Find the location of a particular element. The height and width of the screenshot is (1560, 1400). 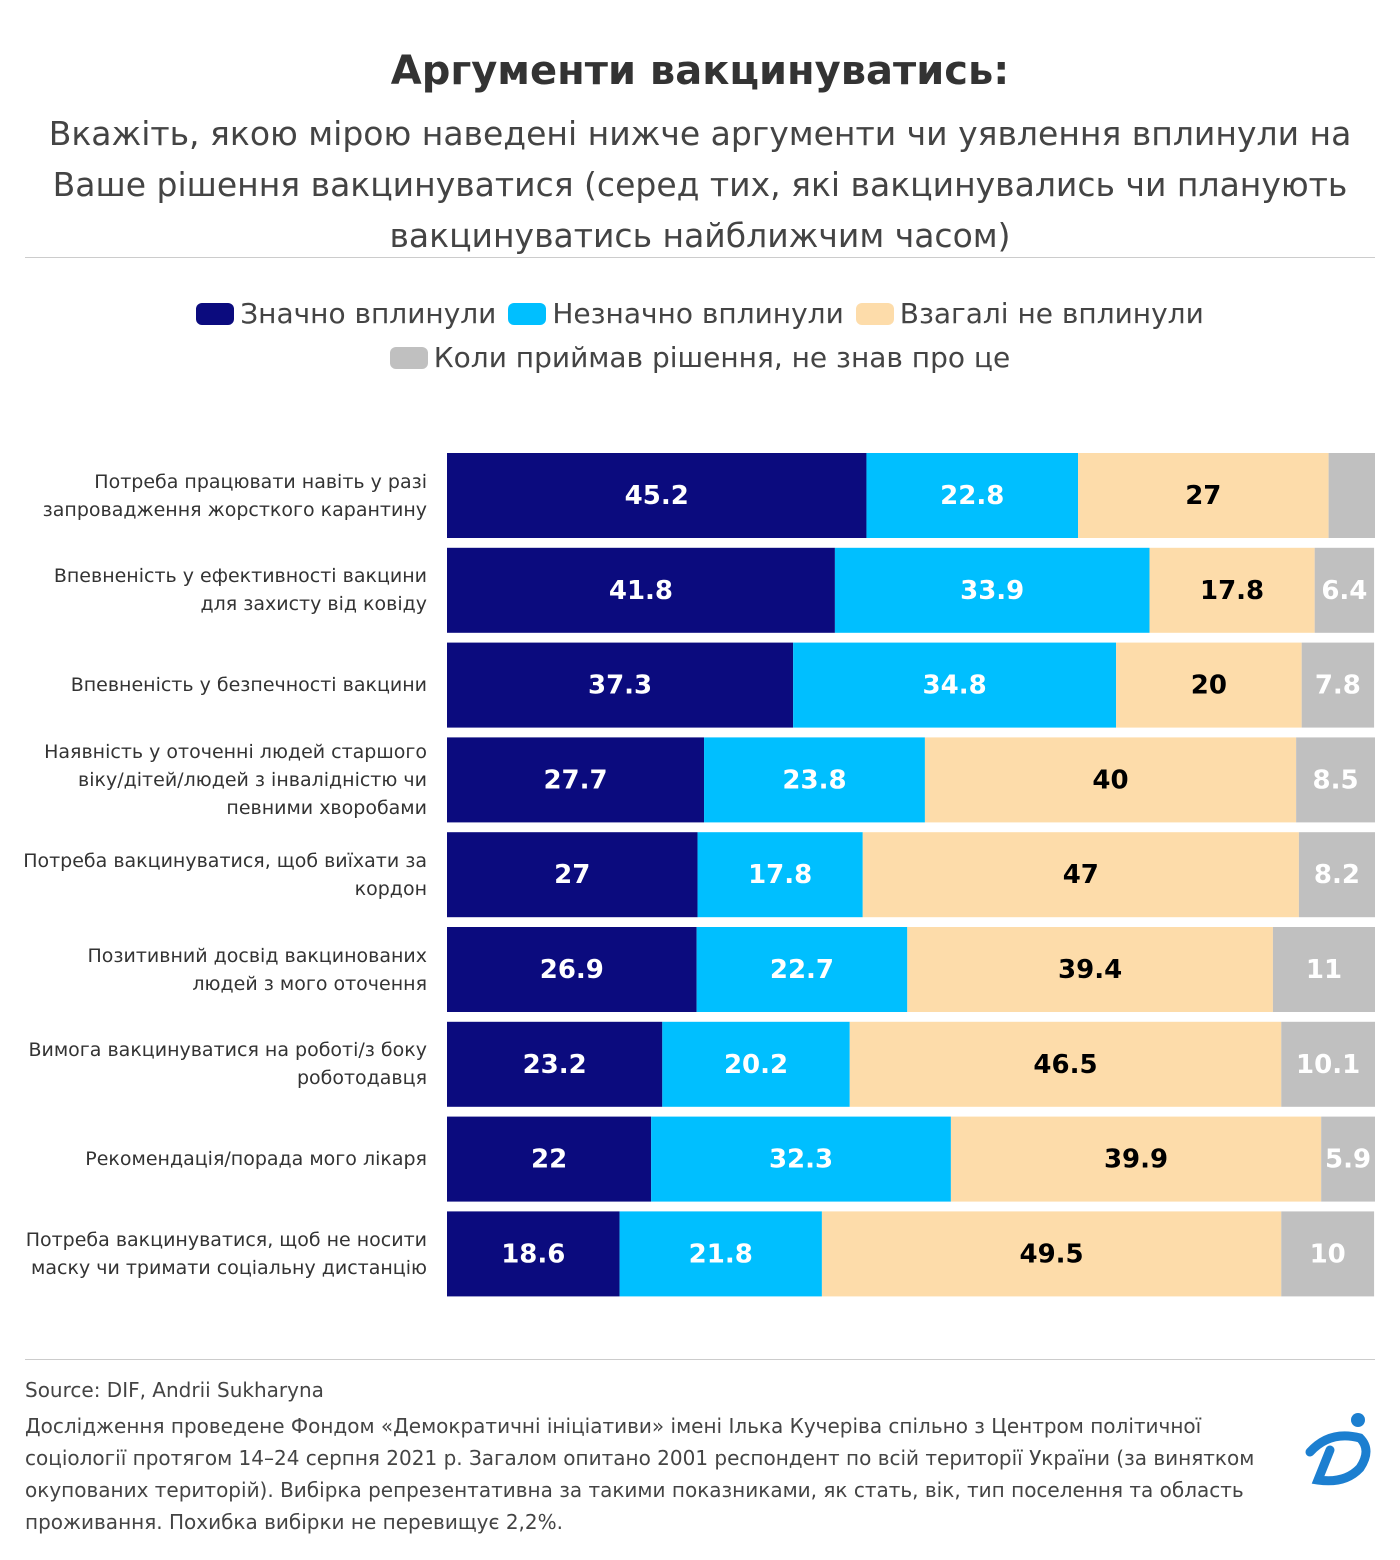

value-label: 5.9 is located at coordinates (1348, 1160).